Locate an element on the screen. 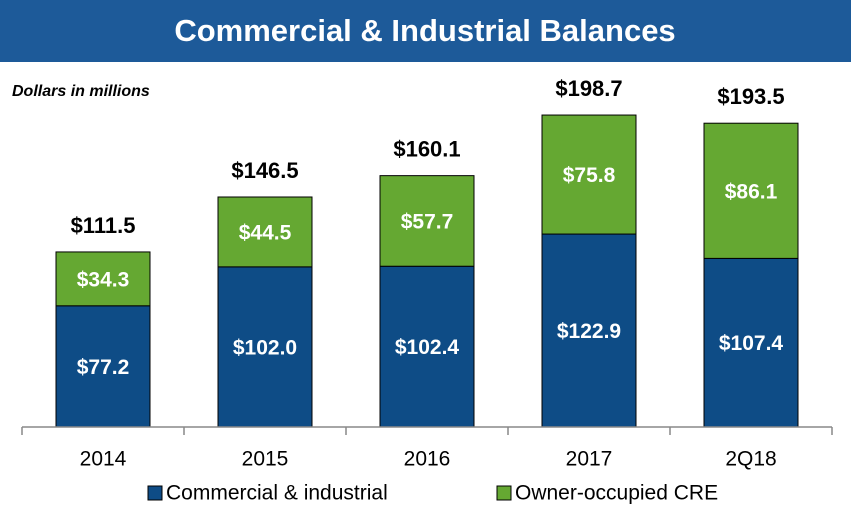 The height and width of the screenshot is (509, 851). value-label: $107.4 is located at coordinates (751, 343).